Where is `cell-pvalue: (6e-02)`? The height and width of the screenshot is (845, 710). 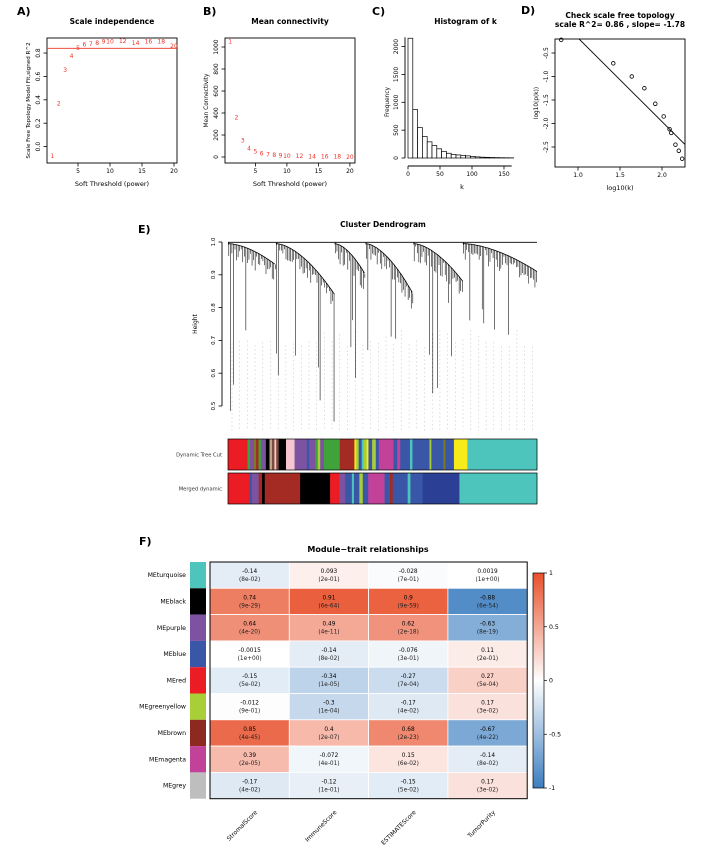 cell-pvalue: (6e-02) is located at coordinates (408, 764).